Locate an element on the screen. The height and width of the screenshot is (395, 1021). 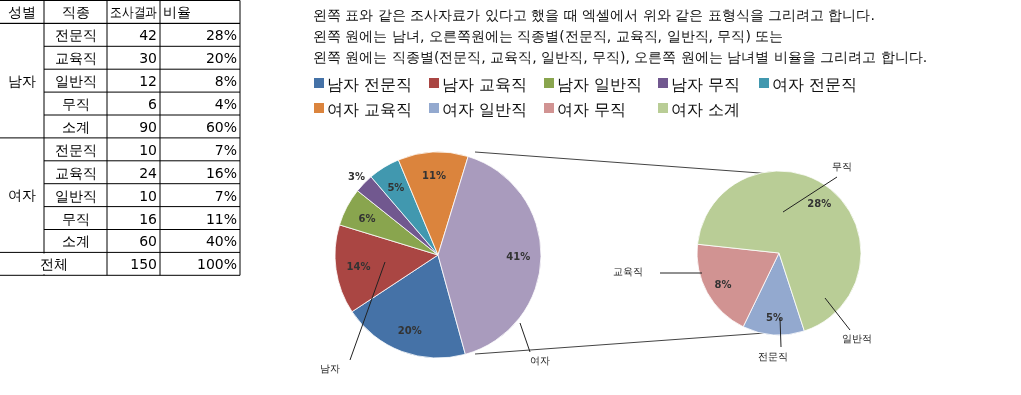
legend-label: 여자 전문직 is located at coordinates (815, 84).